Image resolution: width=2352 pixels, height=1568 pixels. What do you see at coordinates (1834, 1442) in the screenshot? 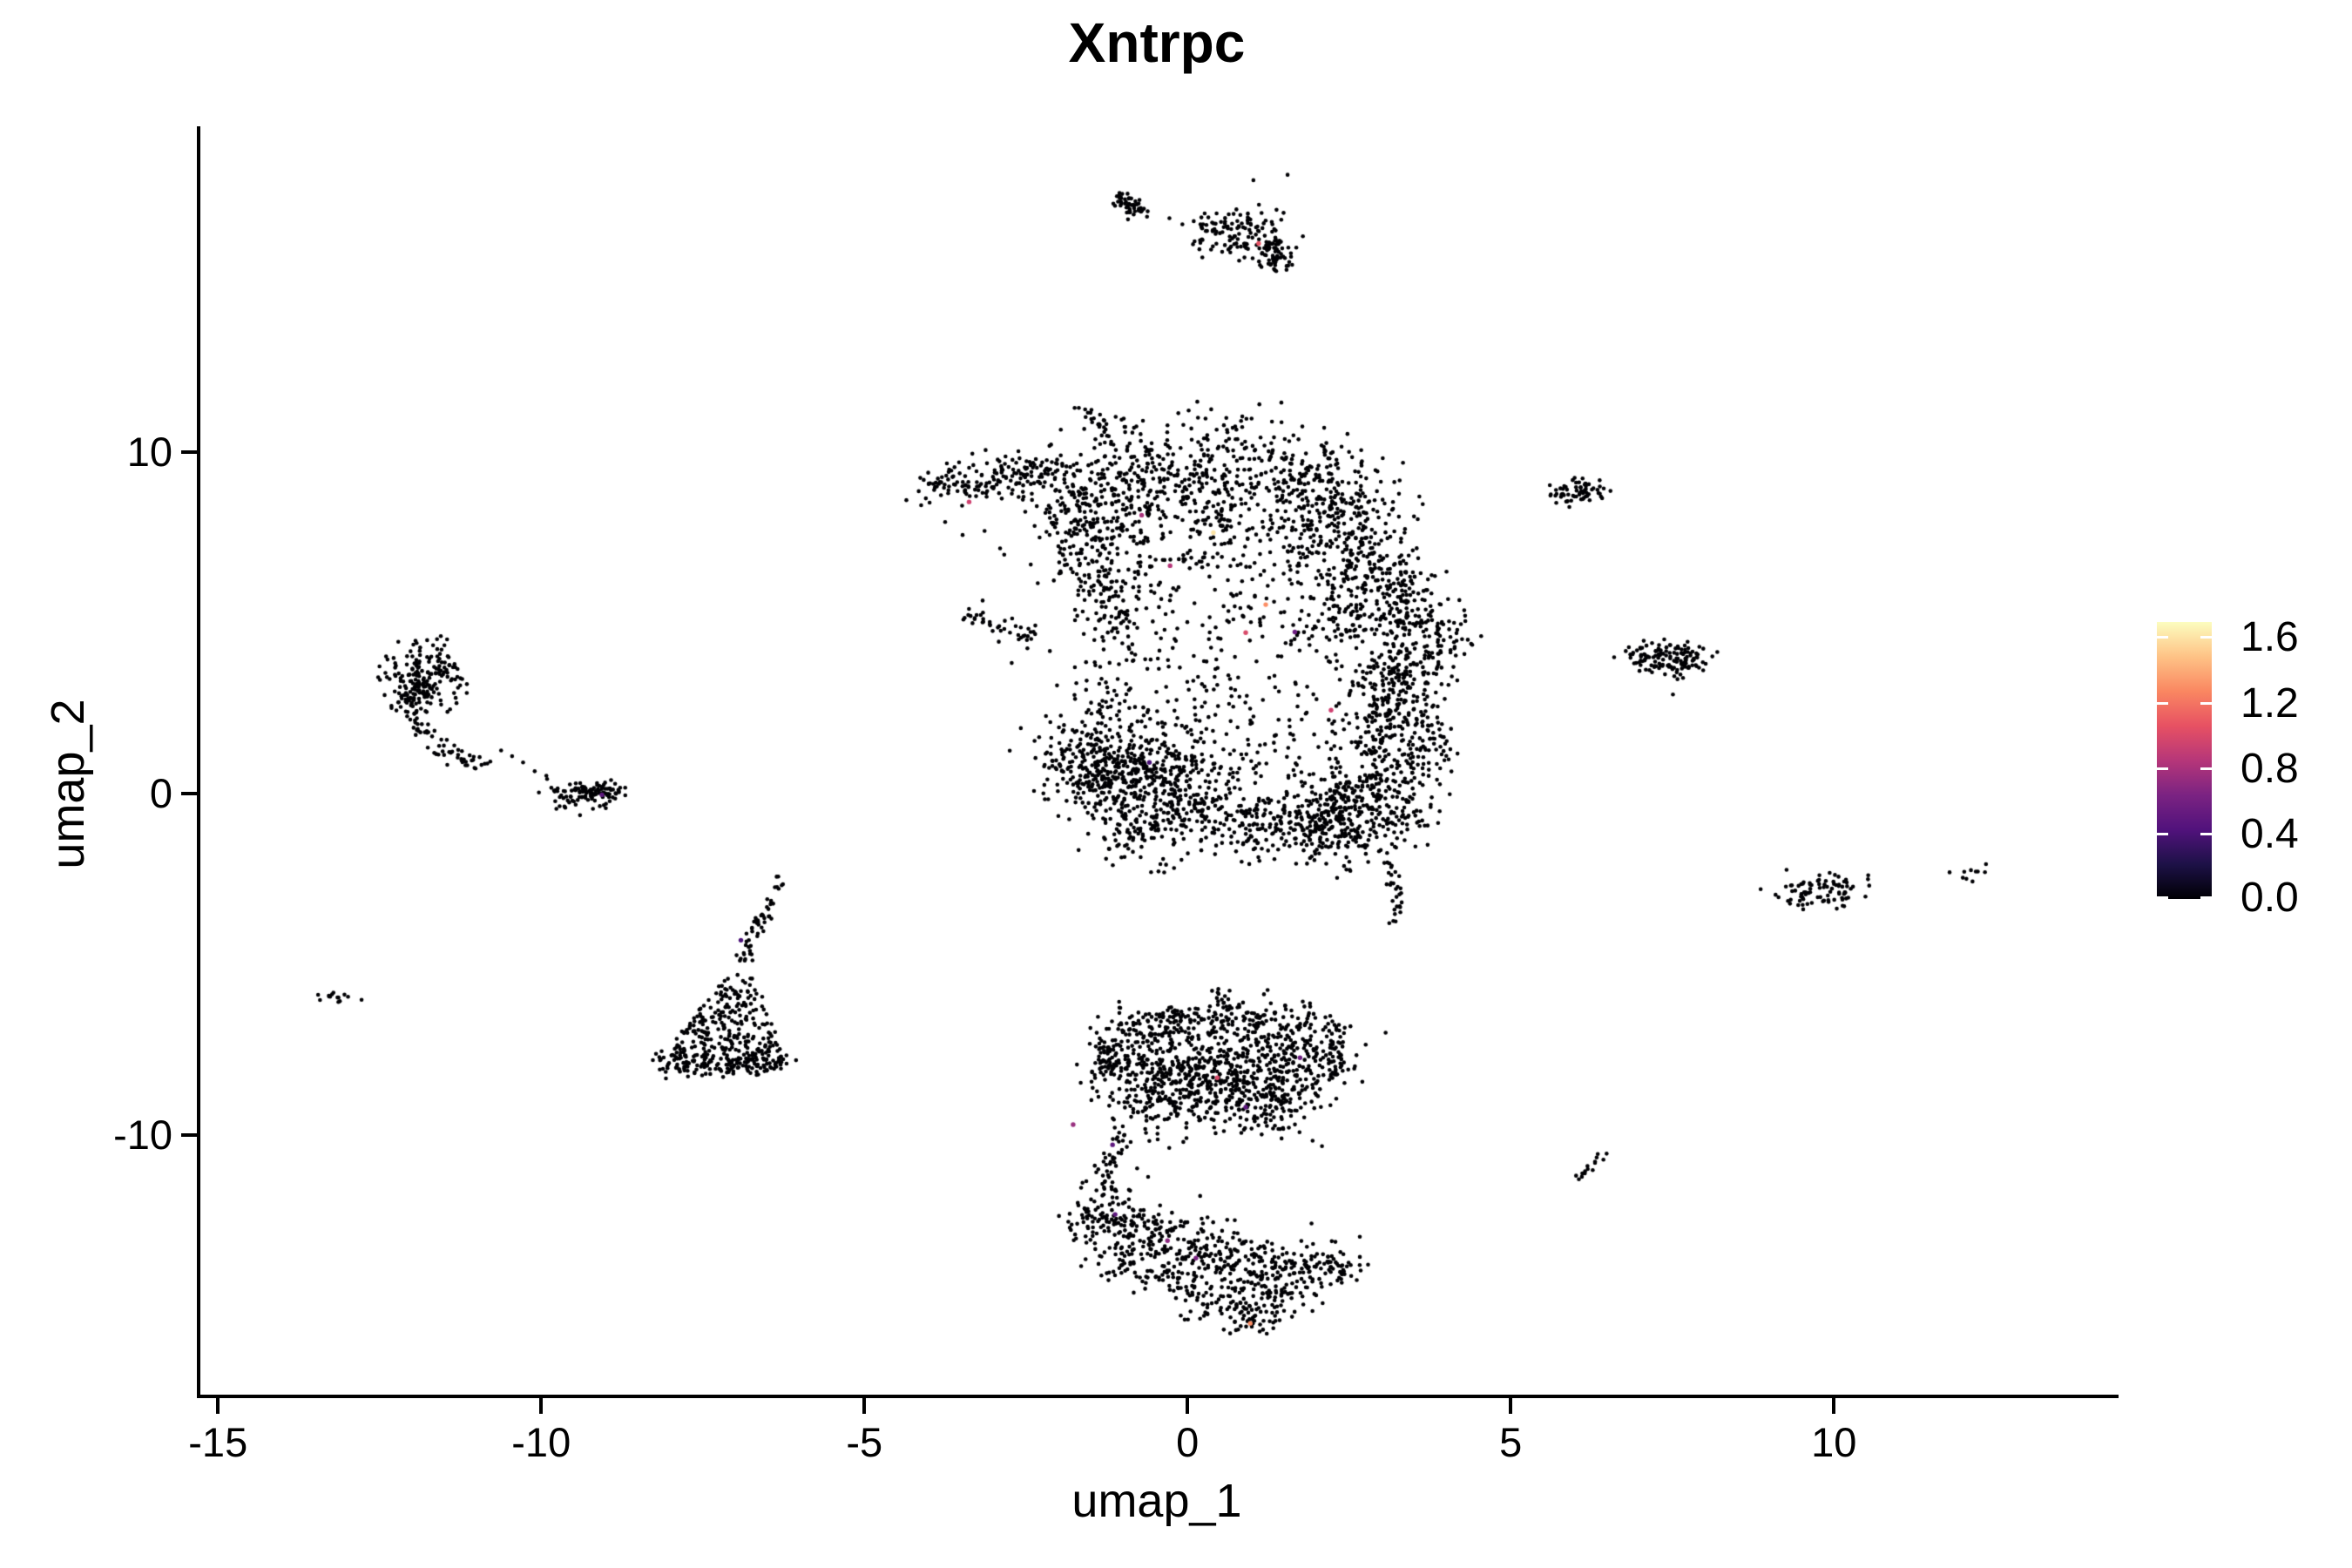
I see `x-tick-label: 10` at bounding box center [1834, 1442].